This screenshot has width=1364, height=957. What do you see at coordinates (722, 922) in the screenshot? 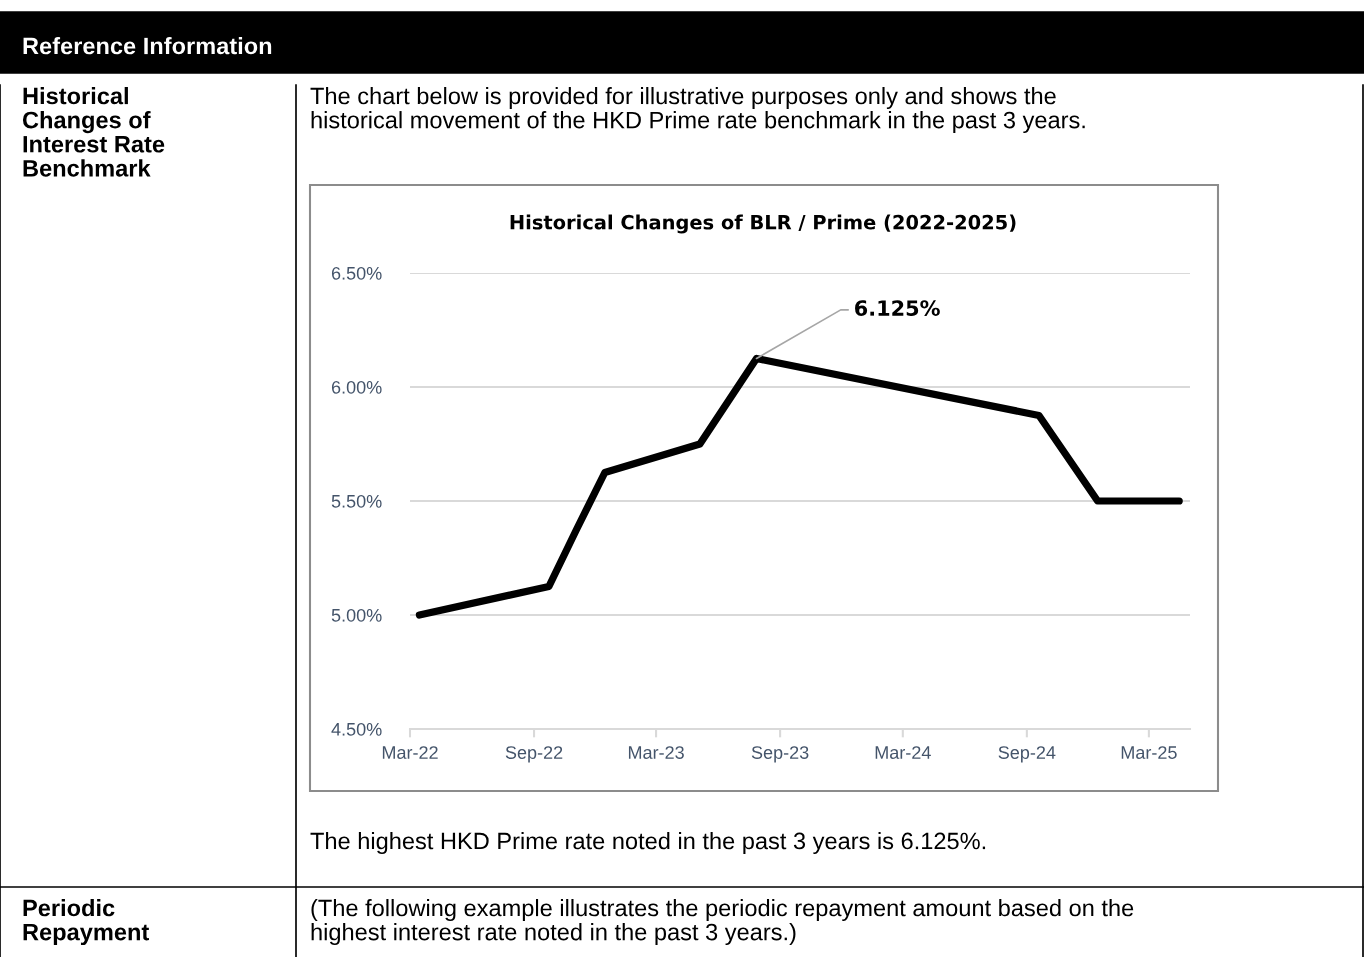
I see `text: (The following example illustrates the periodic repayment amount based on the highest interest rate noted in the past 3 years.)` at bounding box center [722, 922].